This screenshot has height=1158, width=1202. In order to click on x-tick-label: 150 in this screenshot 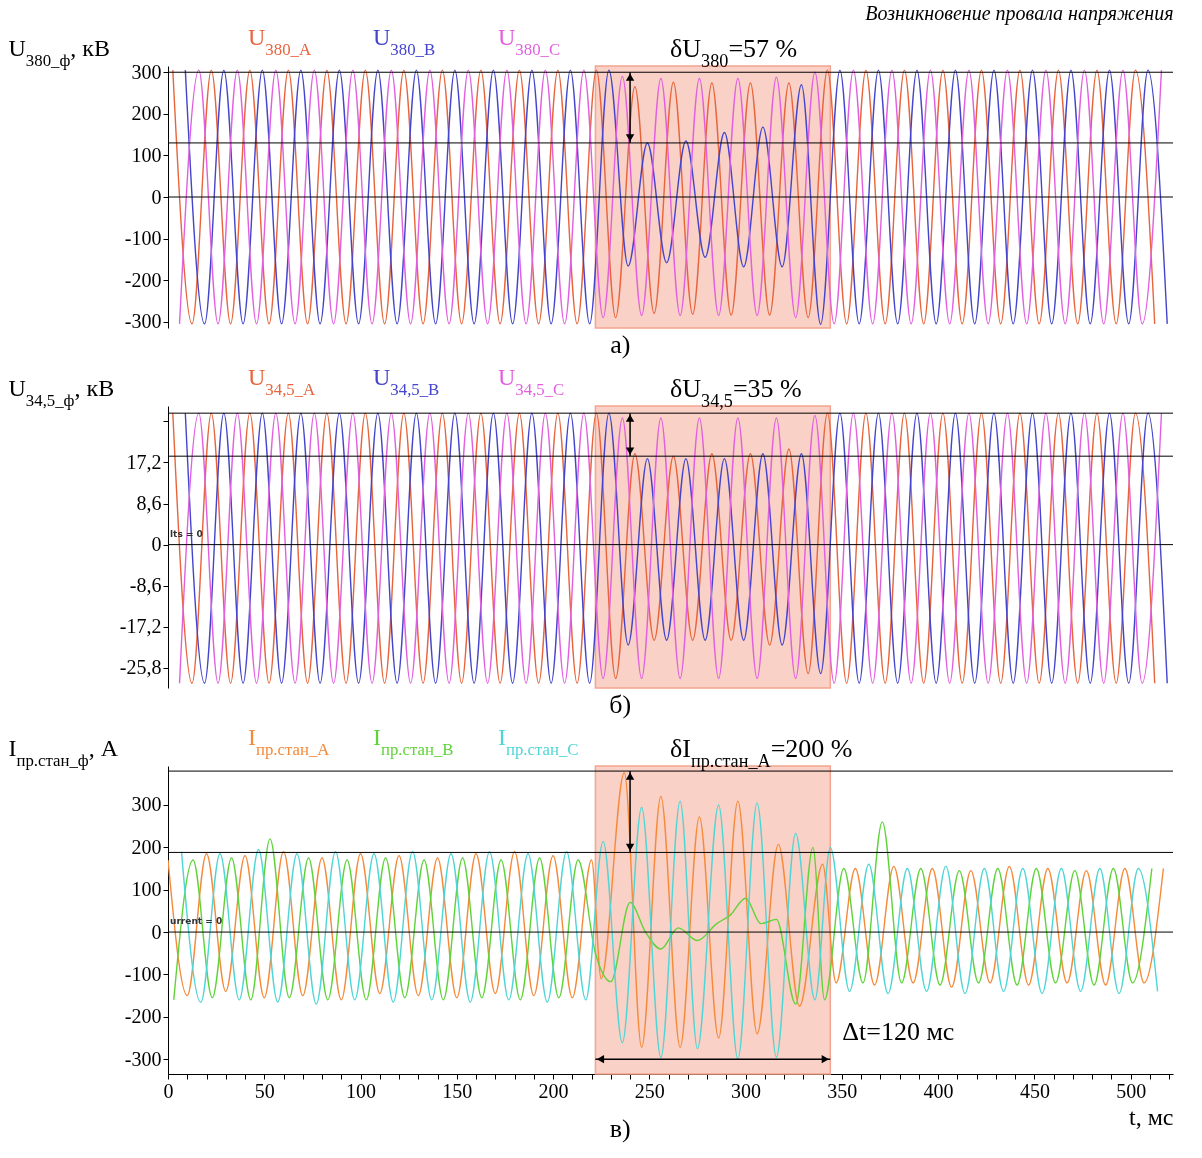, I will do `click(457, 1090)`.